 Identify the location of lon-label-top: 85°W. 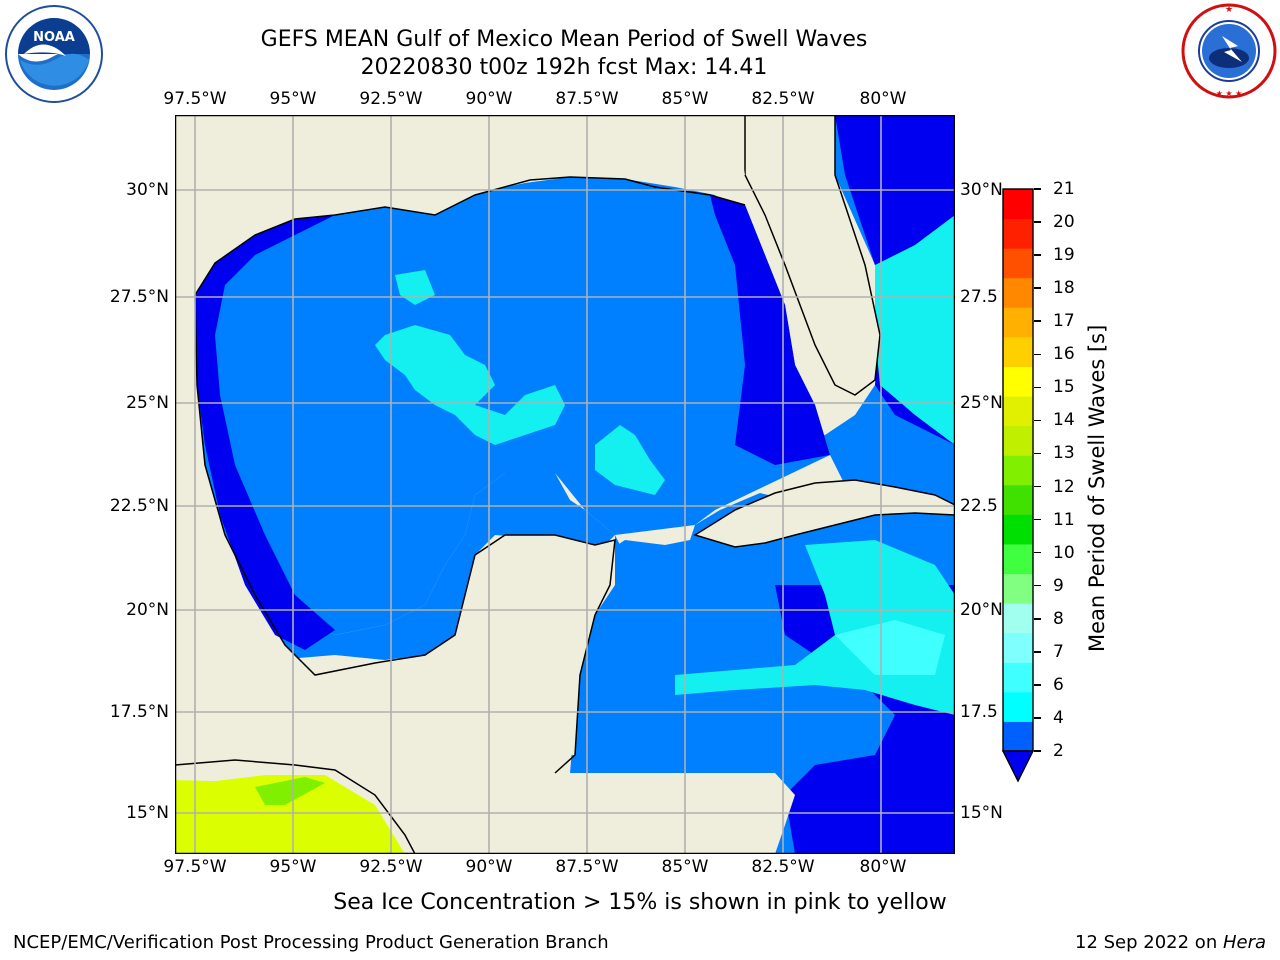
(685, 99).